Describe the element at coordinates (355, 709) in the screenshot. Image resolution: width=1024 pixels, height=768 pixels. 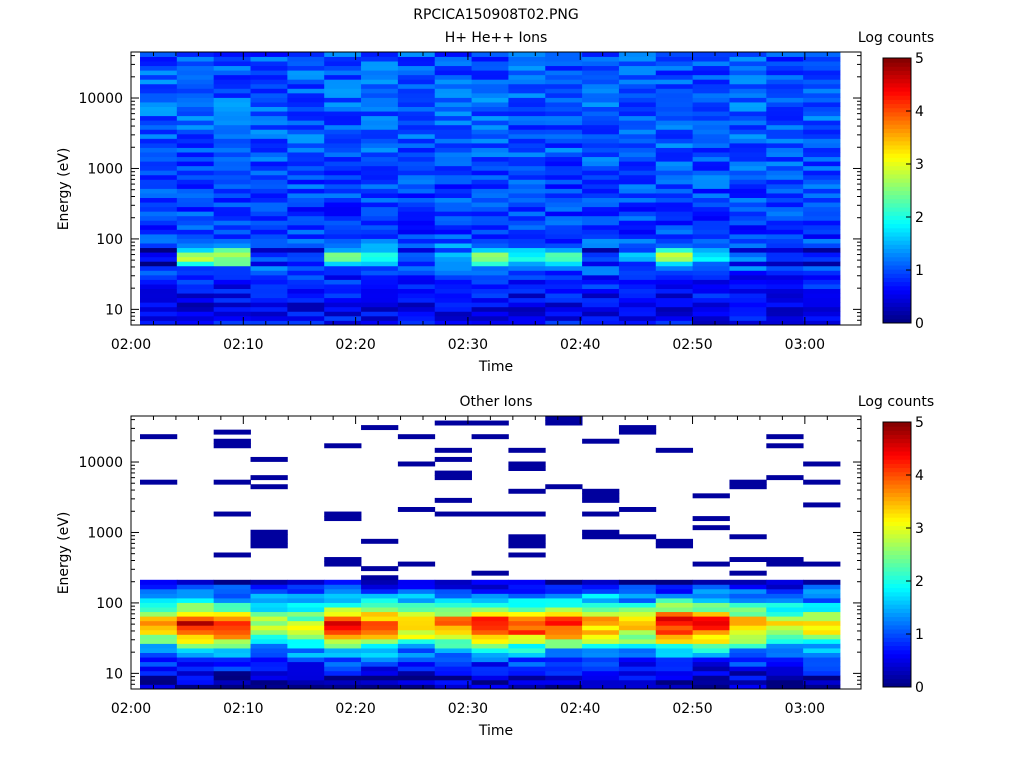
I see `x-tick-label: 02:20` at that location.